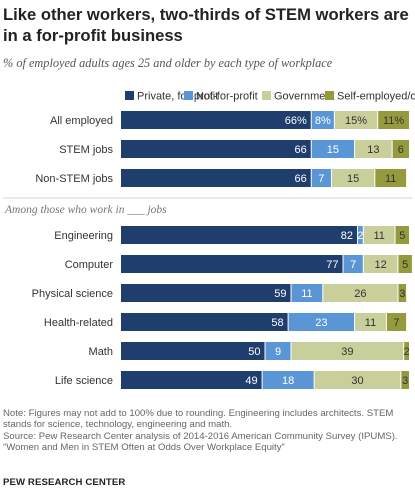 This screenshot has width=415, height=495. What do you see at coordinates (239, 235) in the screenshot?
I see `bar-engineering-private-for-profit` at bounding box center [239, 235].